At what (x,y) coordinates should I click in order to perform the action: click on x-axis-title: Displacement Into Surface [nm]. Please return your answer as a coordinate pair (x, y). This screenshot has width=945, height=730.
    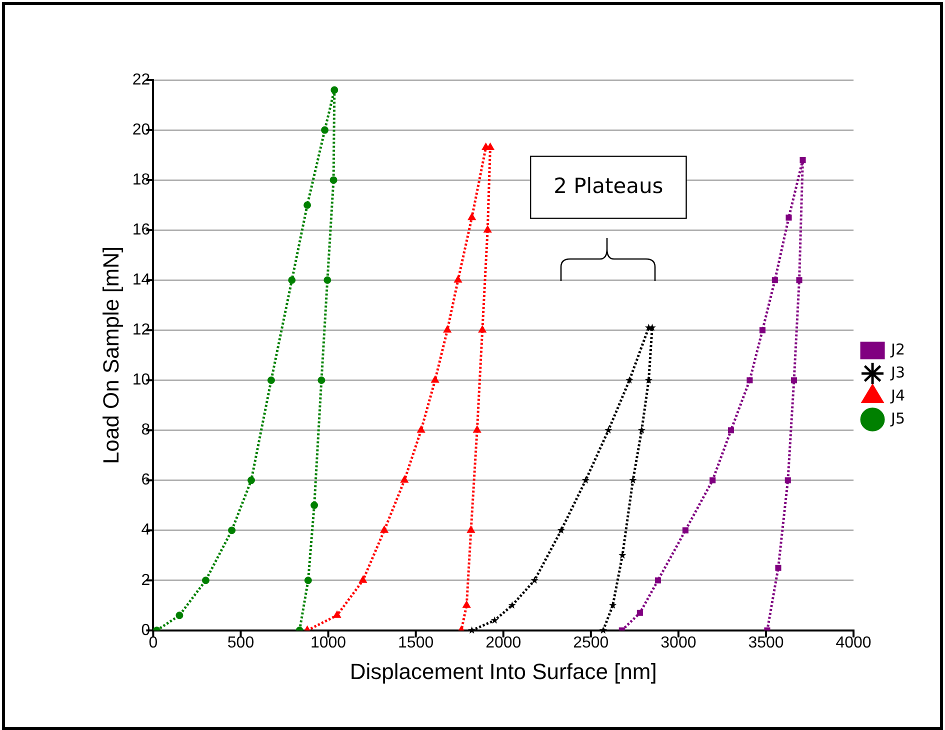
    Looking at the image, I should click on (503, 671).